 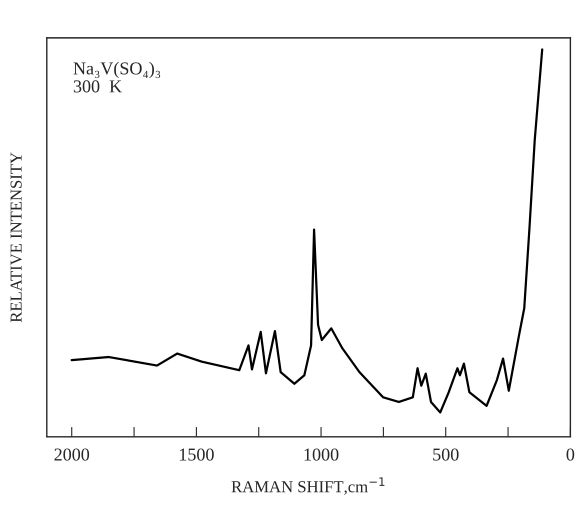 I want to click on x-tick-label: 2000, so click(x=72, y=454).